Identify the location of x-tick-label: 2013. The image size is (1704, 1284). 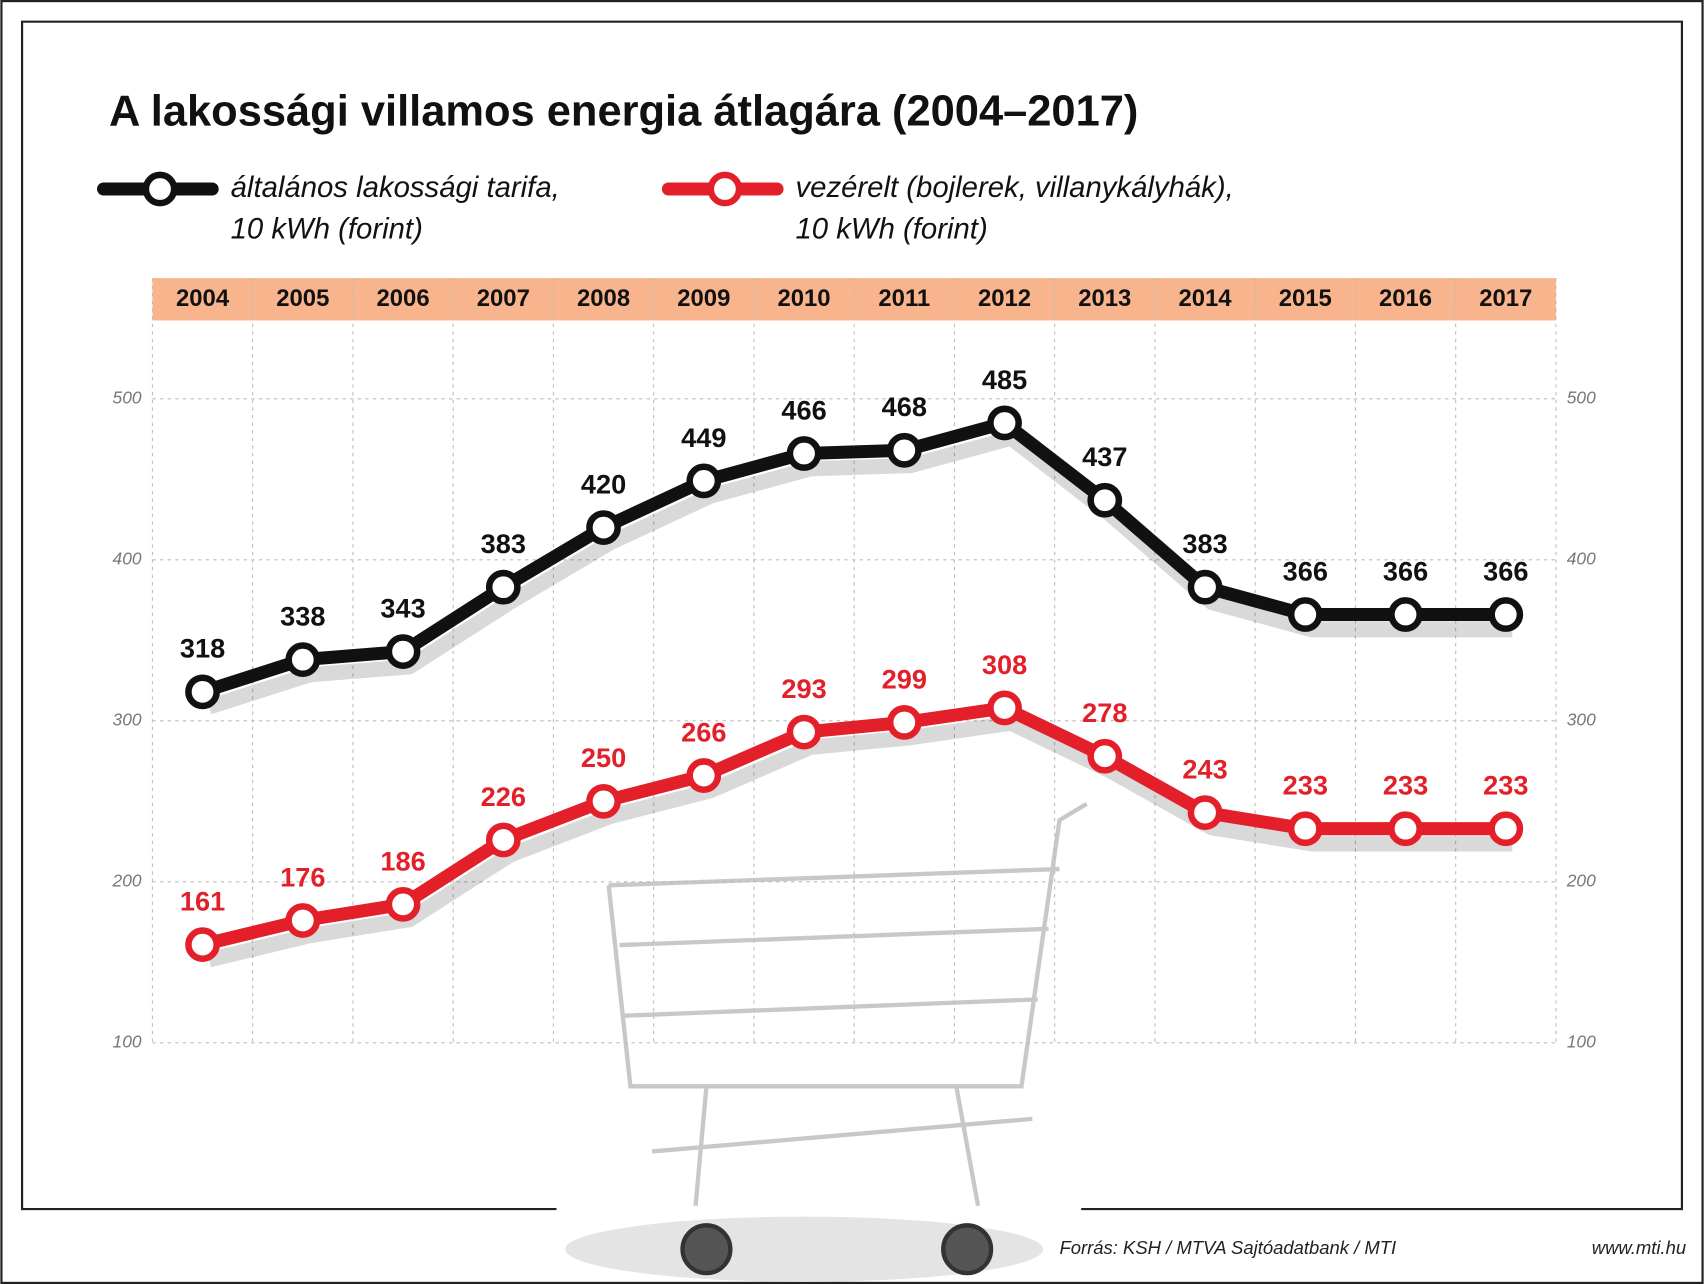
(1104, 298).